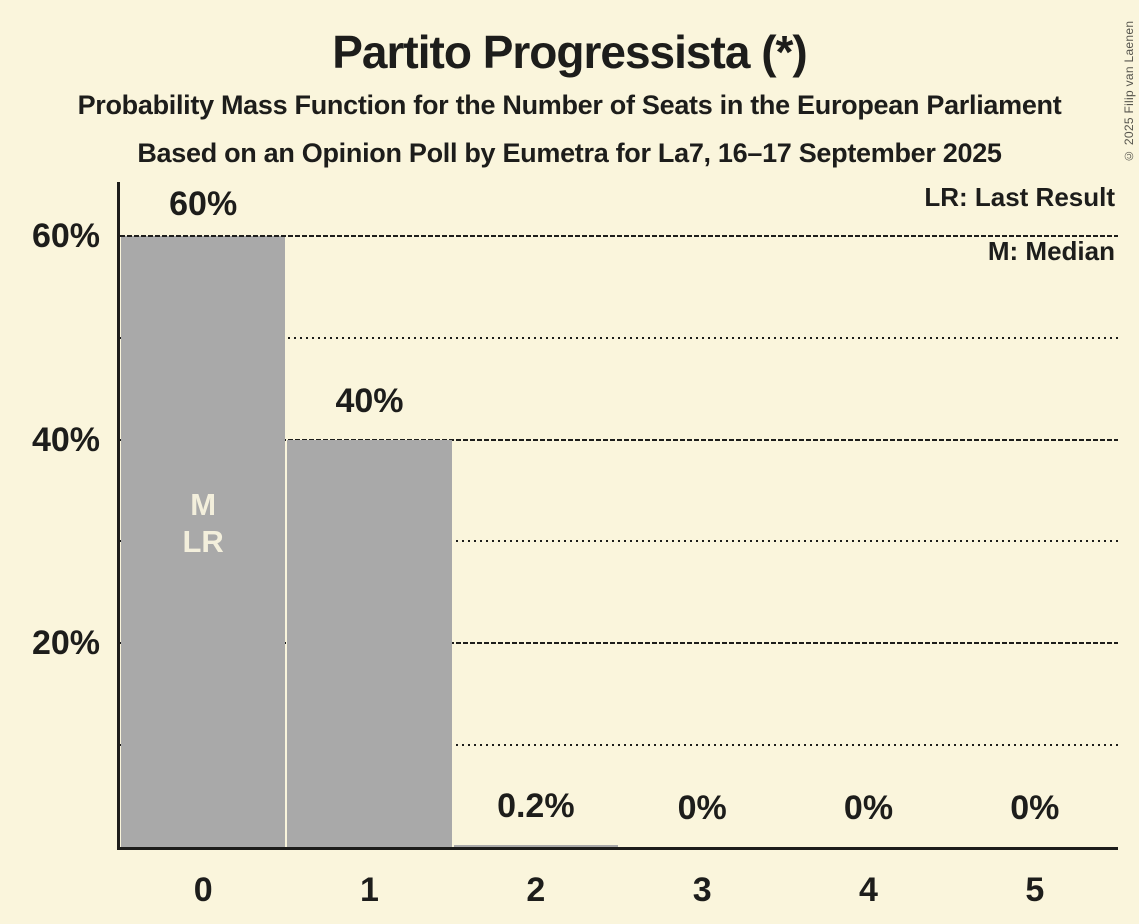 The height and width of the screenshot is (924, 1139). What do you see at coordinates (702, 808) in the screenshot?
I see `bar-value-label-3: 0%` at bounding box center [702, 808].